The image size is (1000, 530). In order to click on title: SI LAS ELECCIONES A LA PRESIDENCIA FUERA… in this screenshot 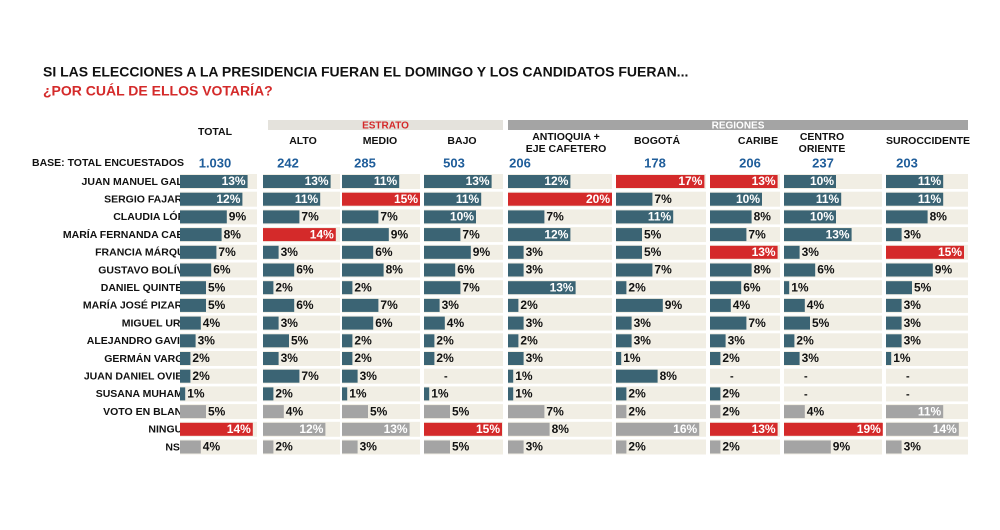, I will do `click(365, 72)`.